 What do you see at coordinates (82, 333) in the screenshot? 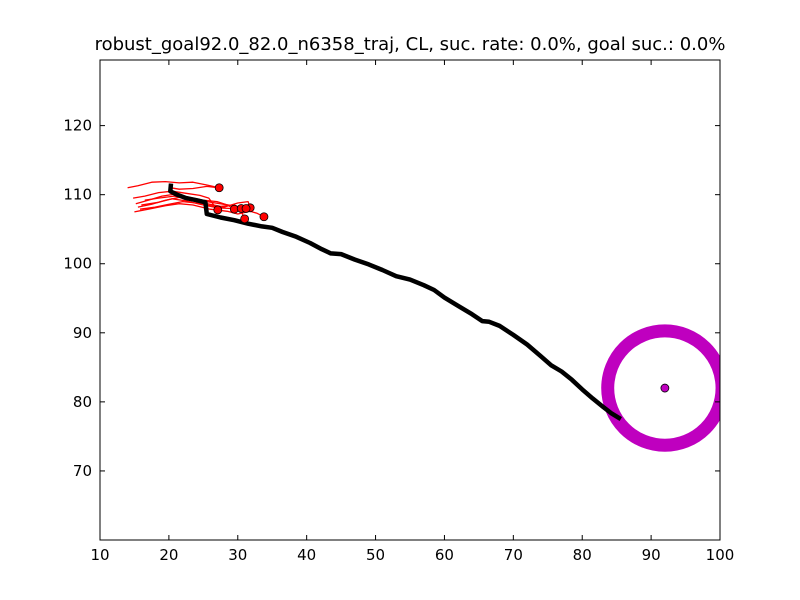
I see `y-tick-label: 90` at bounding box center [82, 333].